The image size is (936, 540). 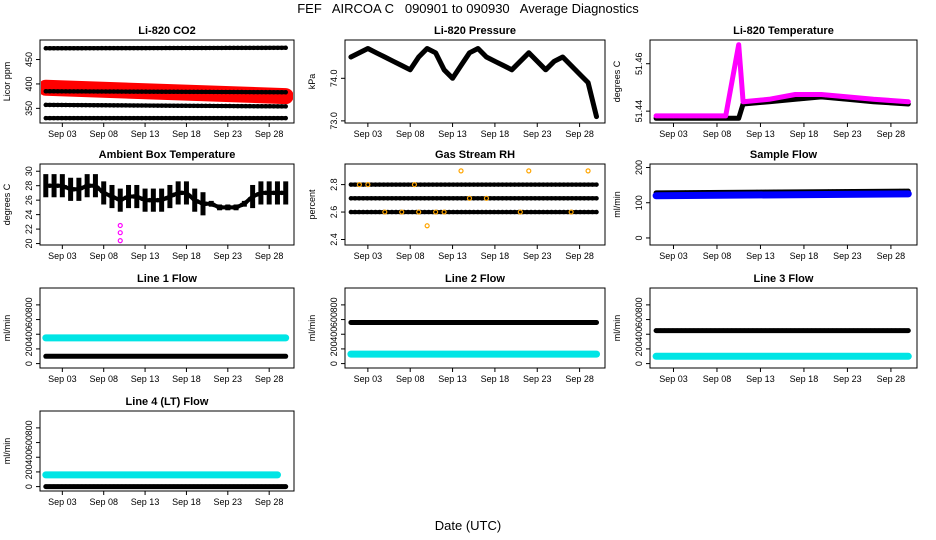 I want to click on x-tick-label: Sep 08, so click(x=103, y=379).